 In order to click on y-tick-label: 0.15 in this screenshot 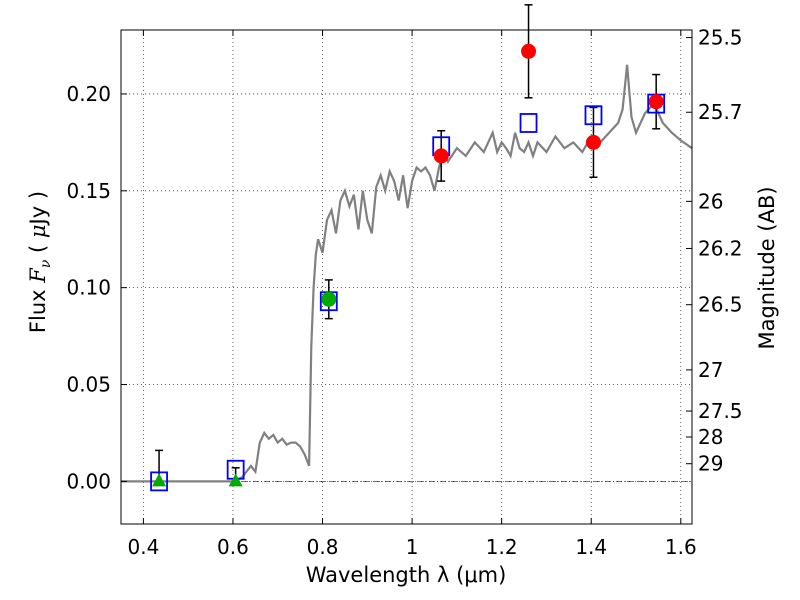, I will do `click(88, 191)`.